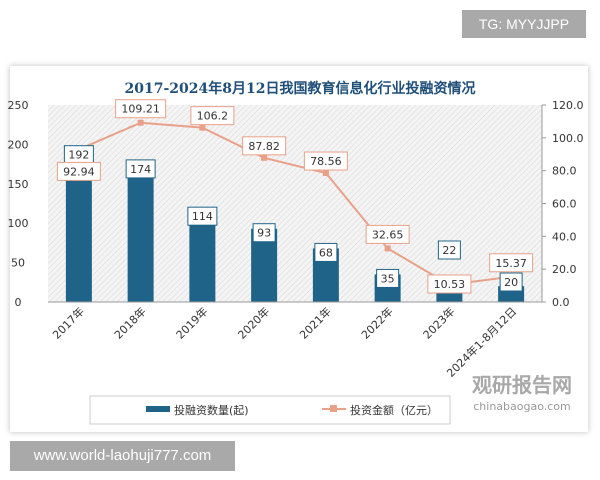  What do you see at coordinates (333, 408) in the screenshot?
I see `legend-line-marker` at bounding box center [333, 408].